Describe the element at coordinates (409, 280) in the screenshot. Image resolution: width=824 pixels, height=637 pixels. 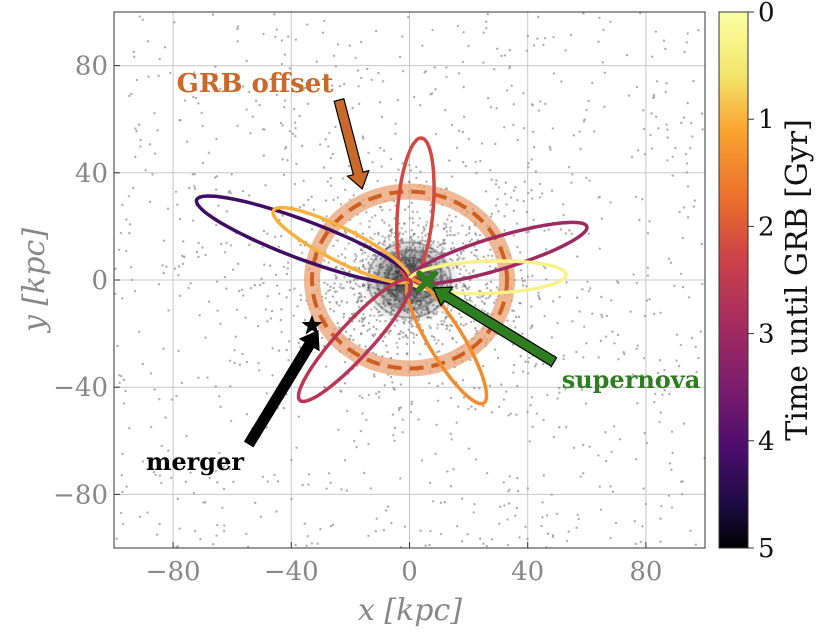
I see `grb-offset-ring` at that location.